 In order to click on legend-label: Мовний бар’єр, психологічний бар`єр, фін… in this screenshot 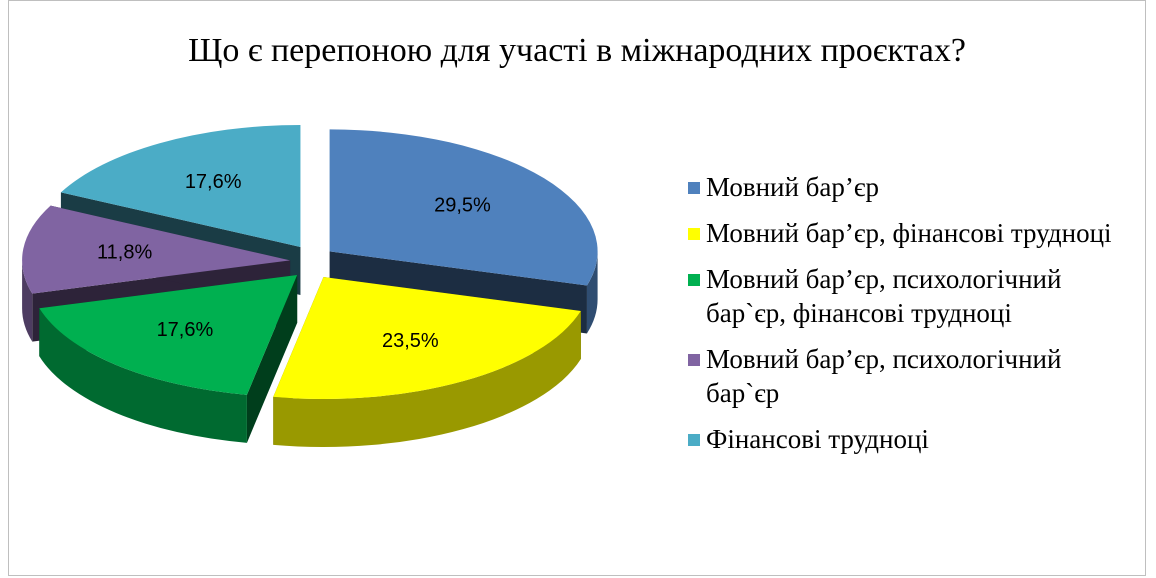, I will do `click(884, 296)`.